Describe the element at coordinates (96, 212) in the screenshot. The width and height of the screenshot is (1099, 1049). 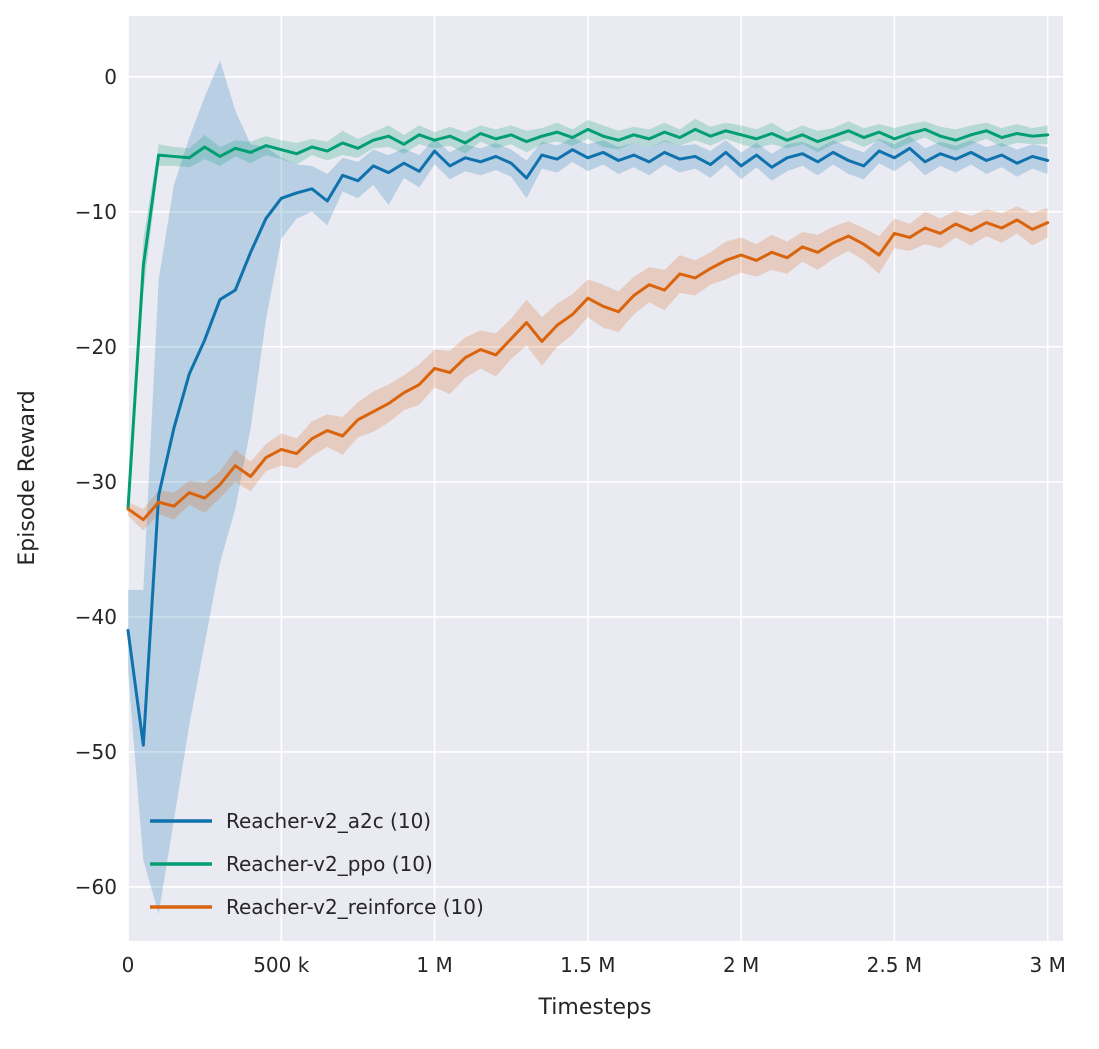
I see `y-tick-label: −10` at that location.